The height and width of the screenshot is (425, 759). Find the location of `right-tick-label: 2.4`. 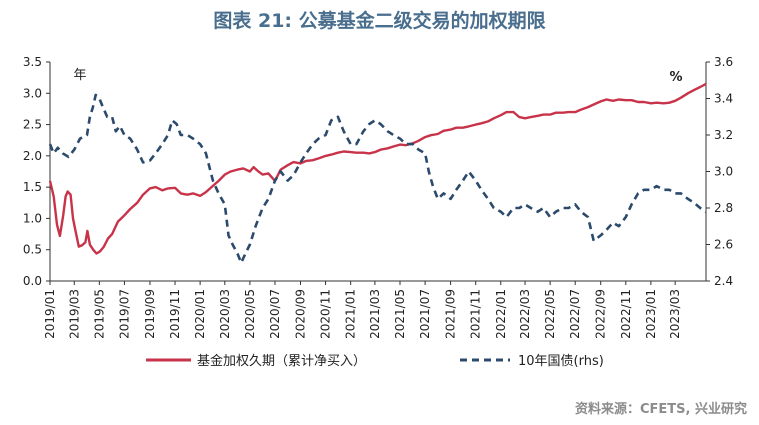

right-tick-label: 2.4 is located at coordinates (723, 281).